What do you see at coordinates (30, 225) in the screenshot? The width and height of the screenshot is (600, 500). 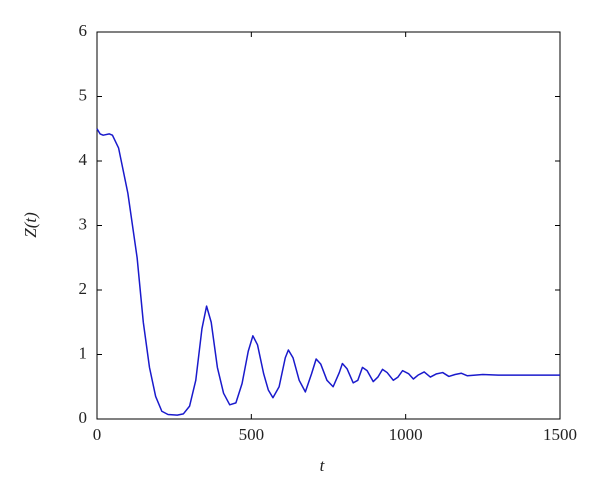 I see `y-axis-label: Z(t)` at bounding box center [30, 225].